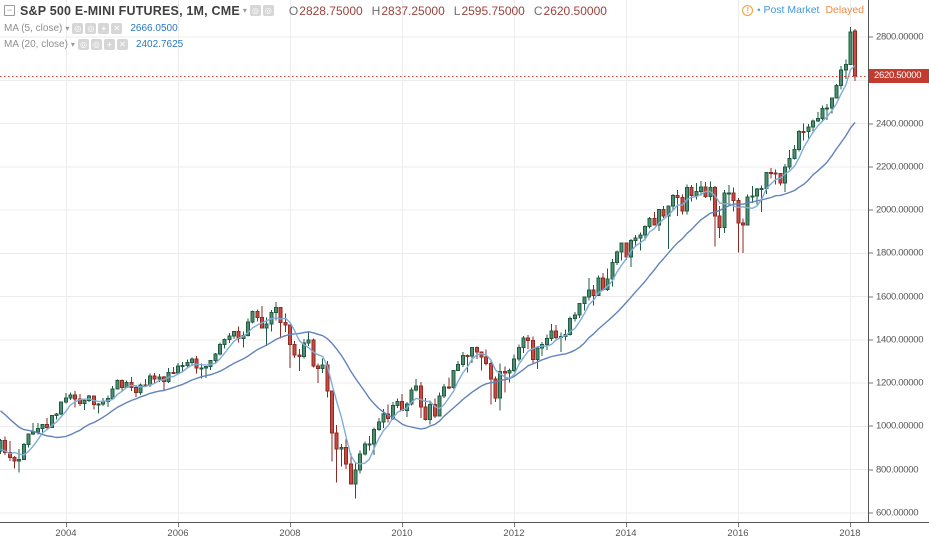  Describe the element at coordinates (290, 533) in the screenshot. I see `x-tick-label: 2008` at that location.